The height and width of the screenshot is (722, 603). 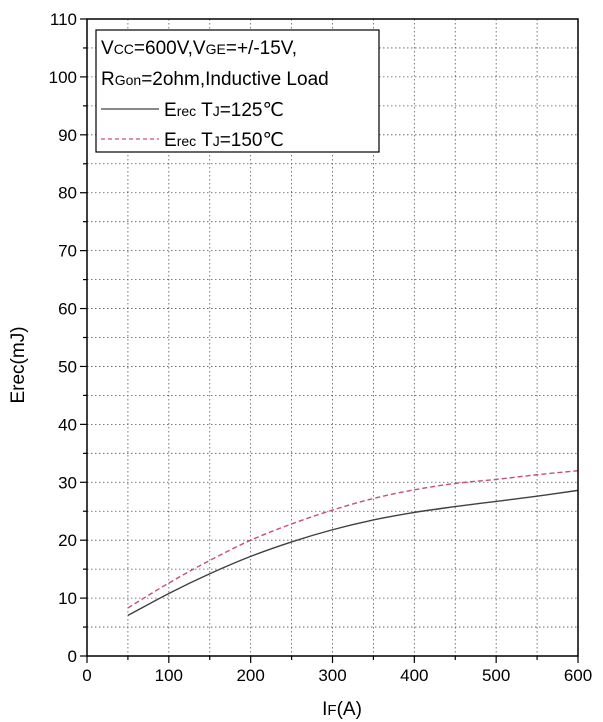 I want to click on y-tick-label: 30, so click(x=67, y=482).